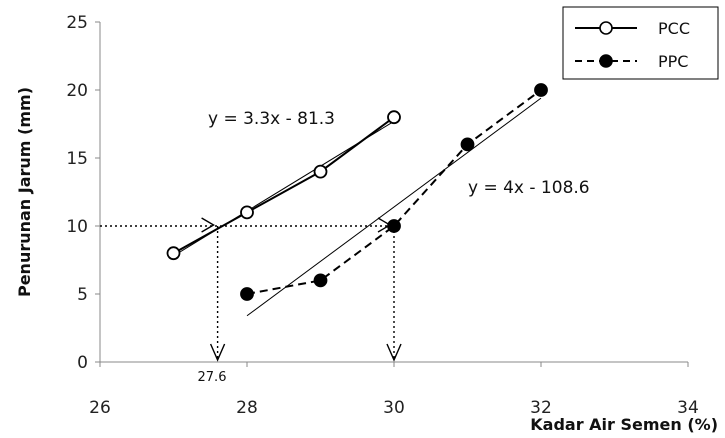  Describe the element at coordinates (394, 408) in the screenshot. I see `x-tick-label: 30` at that location.